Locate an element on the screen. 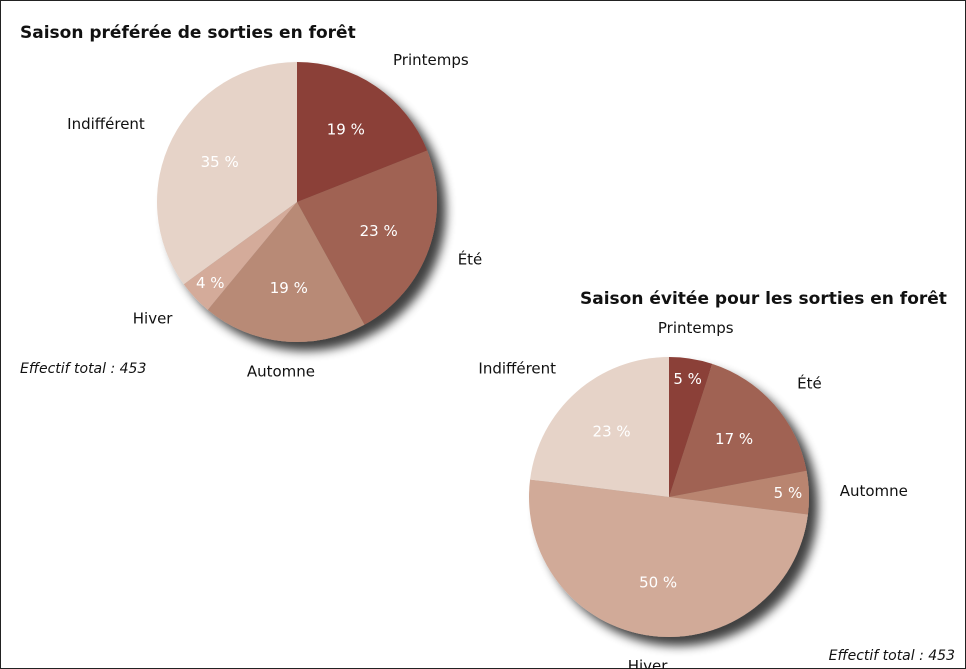 The height and width of the screenshot is (669, 966). chart-title: Saison préférée de sorties en forêt is located at coordinates (188, 33).